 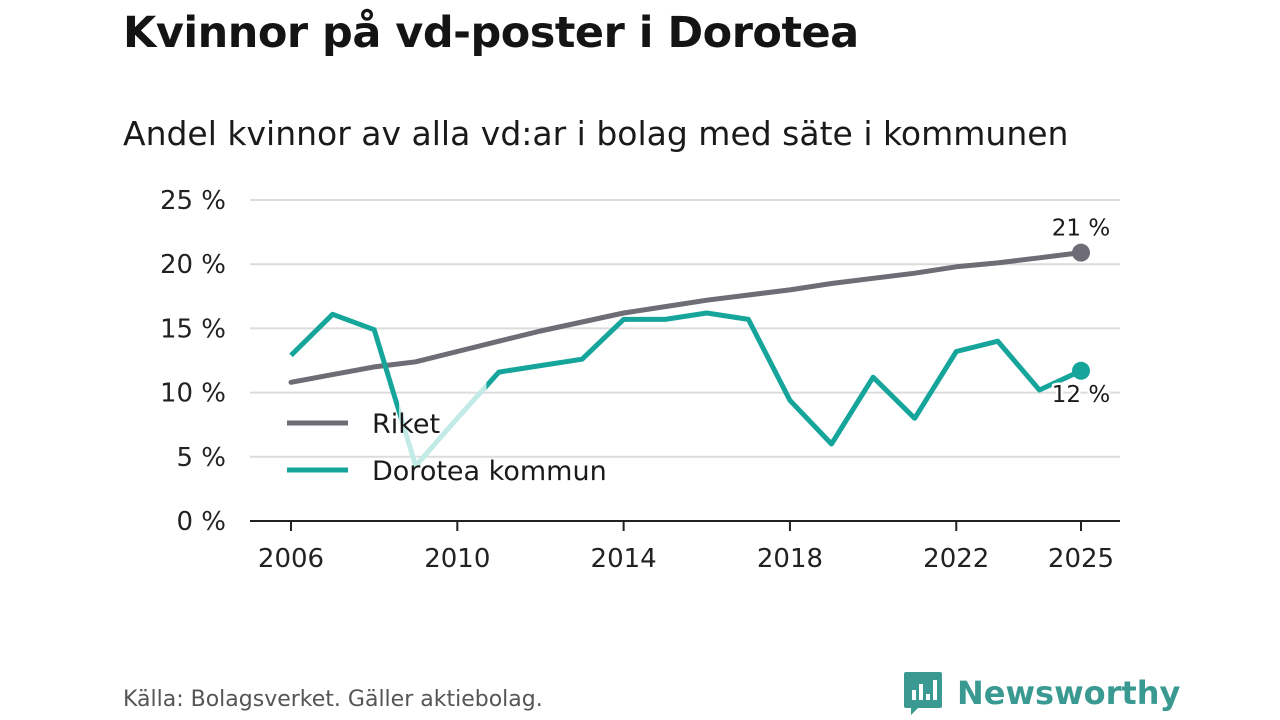 I want to click on brand-logo: Newsworthy, so click(x=1041, y=693).